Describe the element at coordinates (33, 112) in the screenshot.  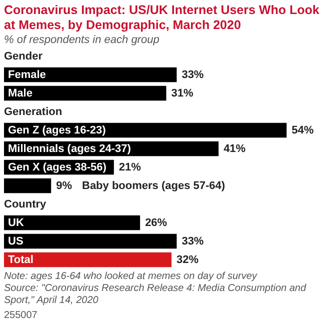
I see `y-tick-label: Generation` at that location.